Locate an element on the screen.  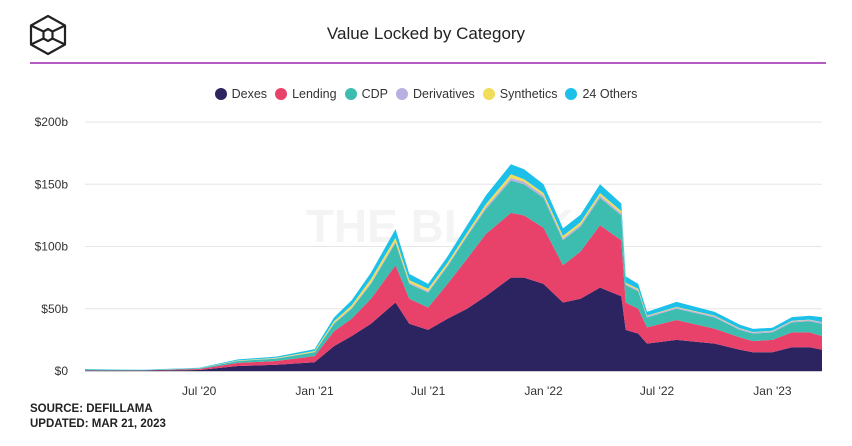
x-tick-label: Jan '23 is located at coordinates (772, 391).